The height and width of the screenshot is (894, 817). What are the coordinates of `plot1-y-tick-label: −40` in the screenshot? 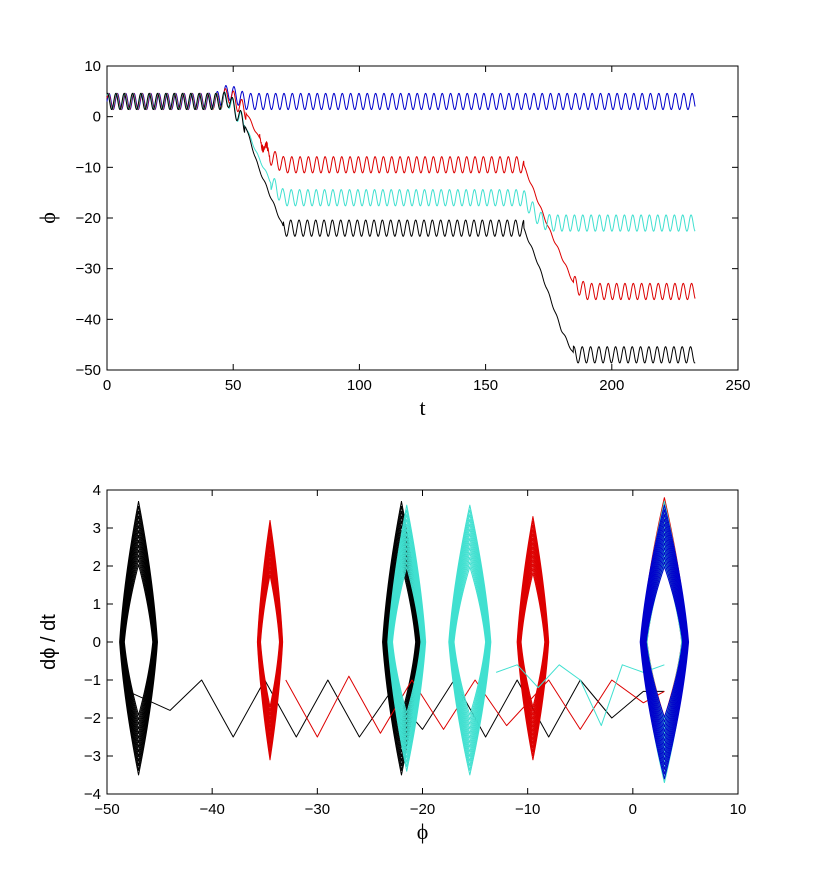 It's located at (88, 319).